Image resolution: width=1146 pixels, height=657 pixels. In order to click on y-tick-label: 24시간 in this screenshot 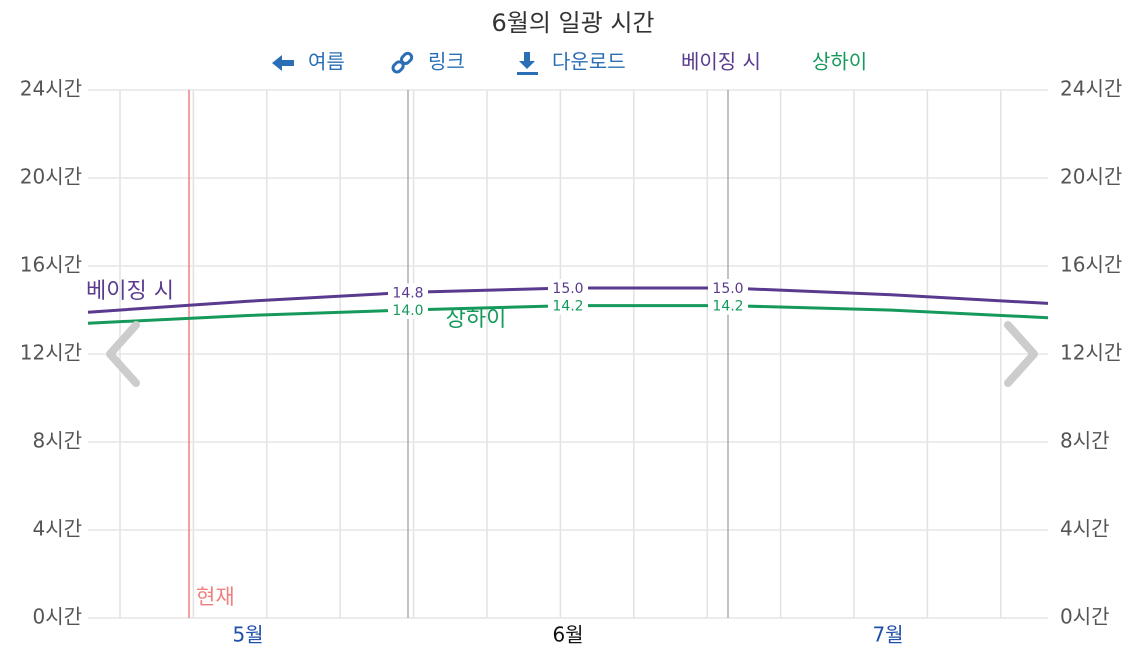, I will do `click(51, 89)`.